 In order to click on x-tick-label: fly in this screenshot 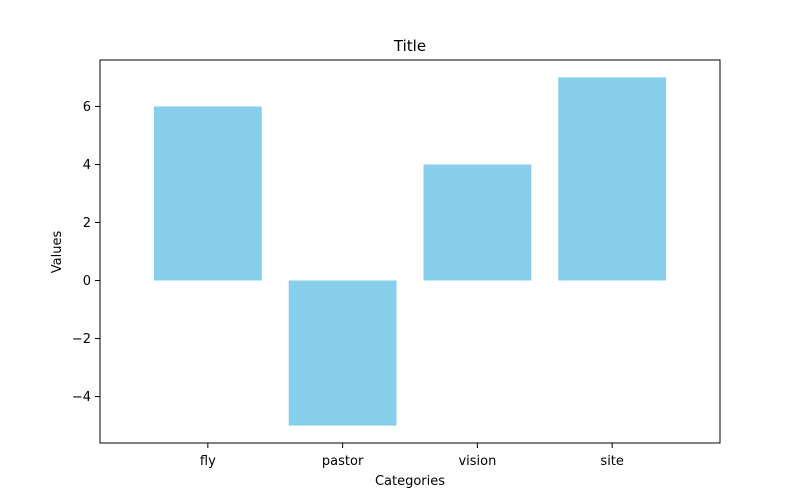, I will do `click(208, 461)`.